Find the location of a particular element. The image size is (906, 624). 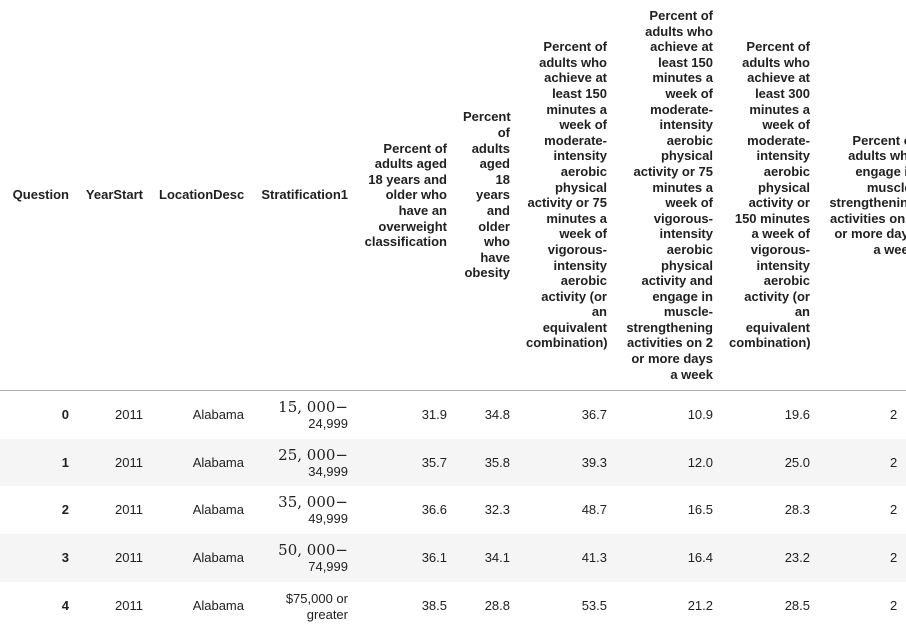

value-cell: 39.3 is located at coordinates (594, 462).